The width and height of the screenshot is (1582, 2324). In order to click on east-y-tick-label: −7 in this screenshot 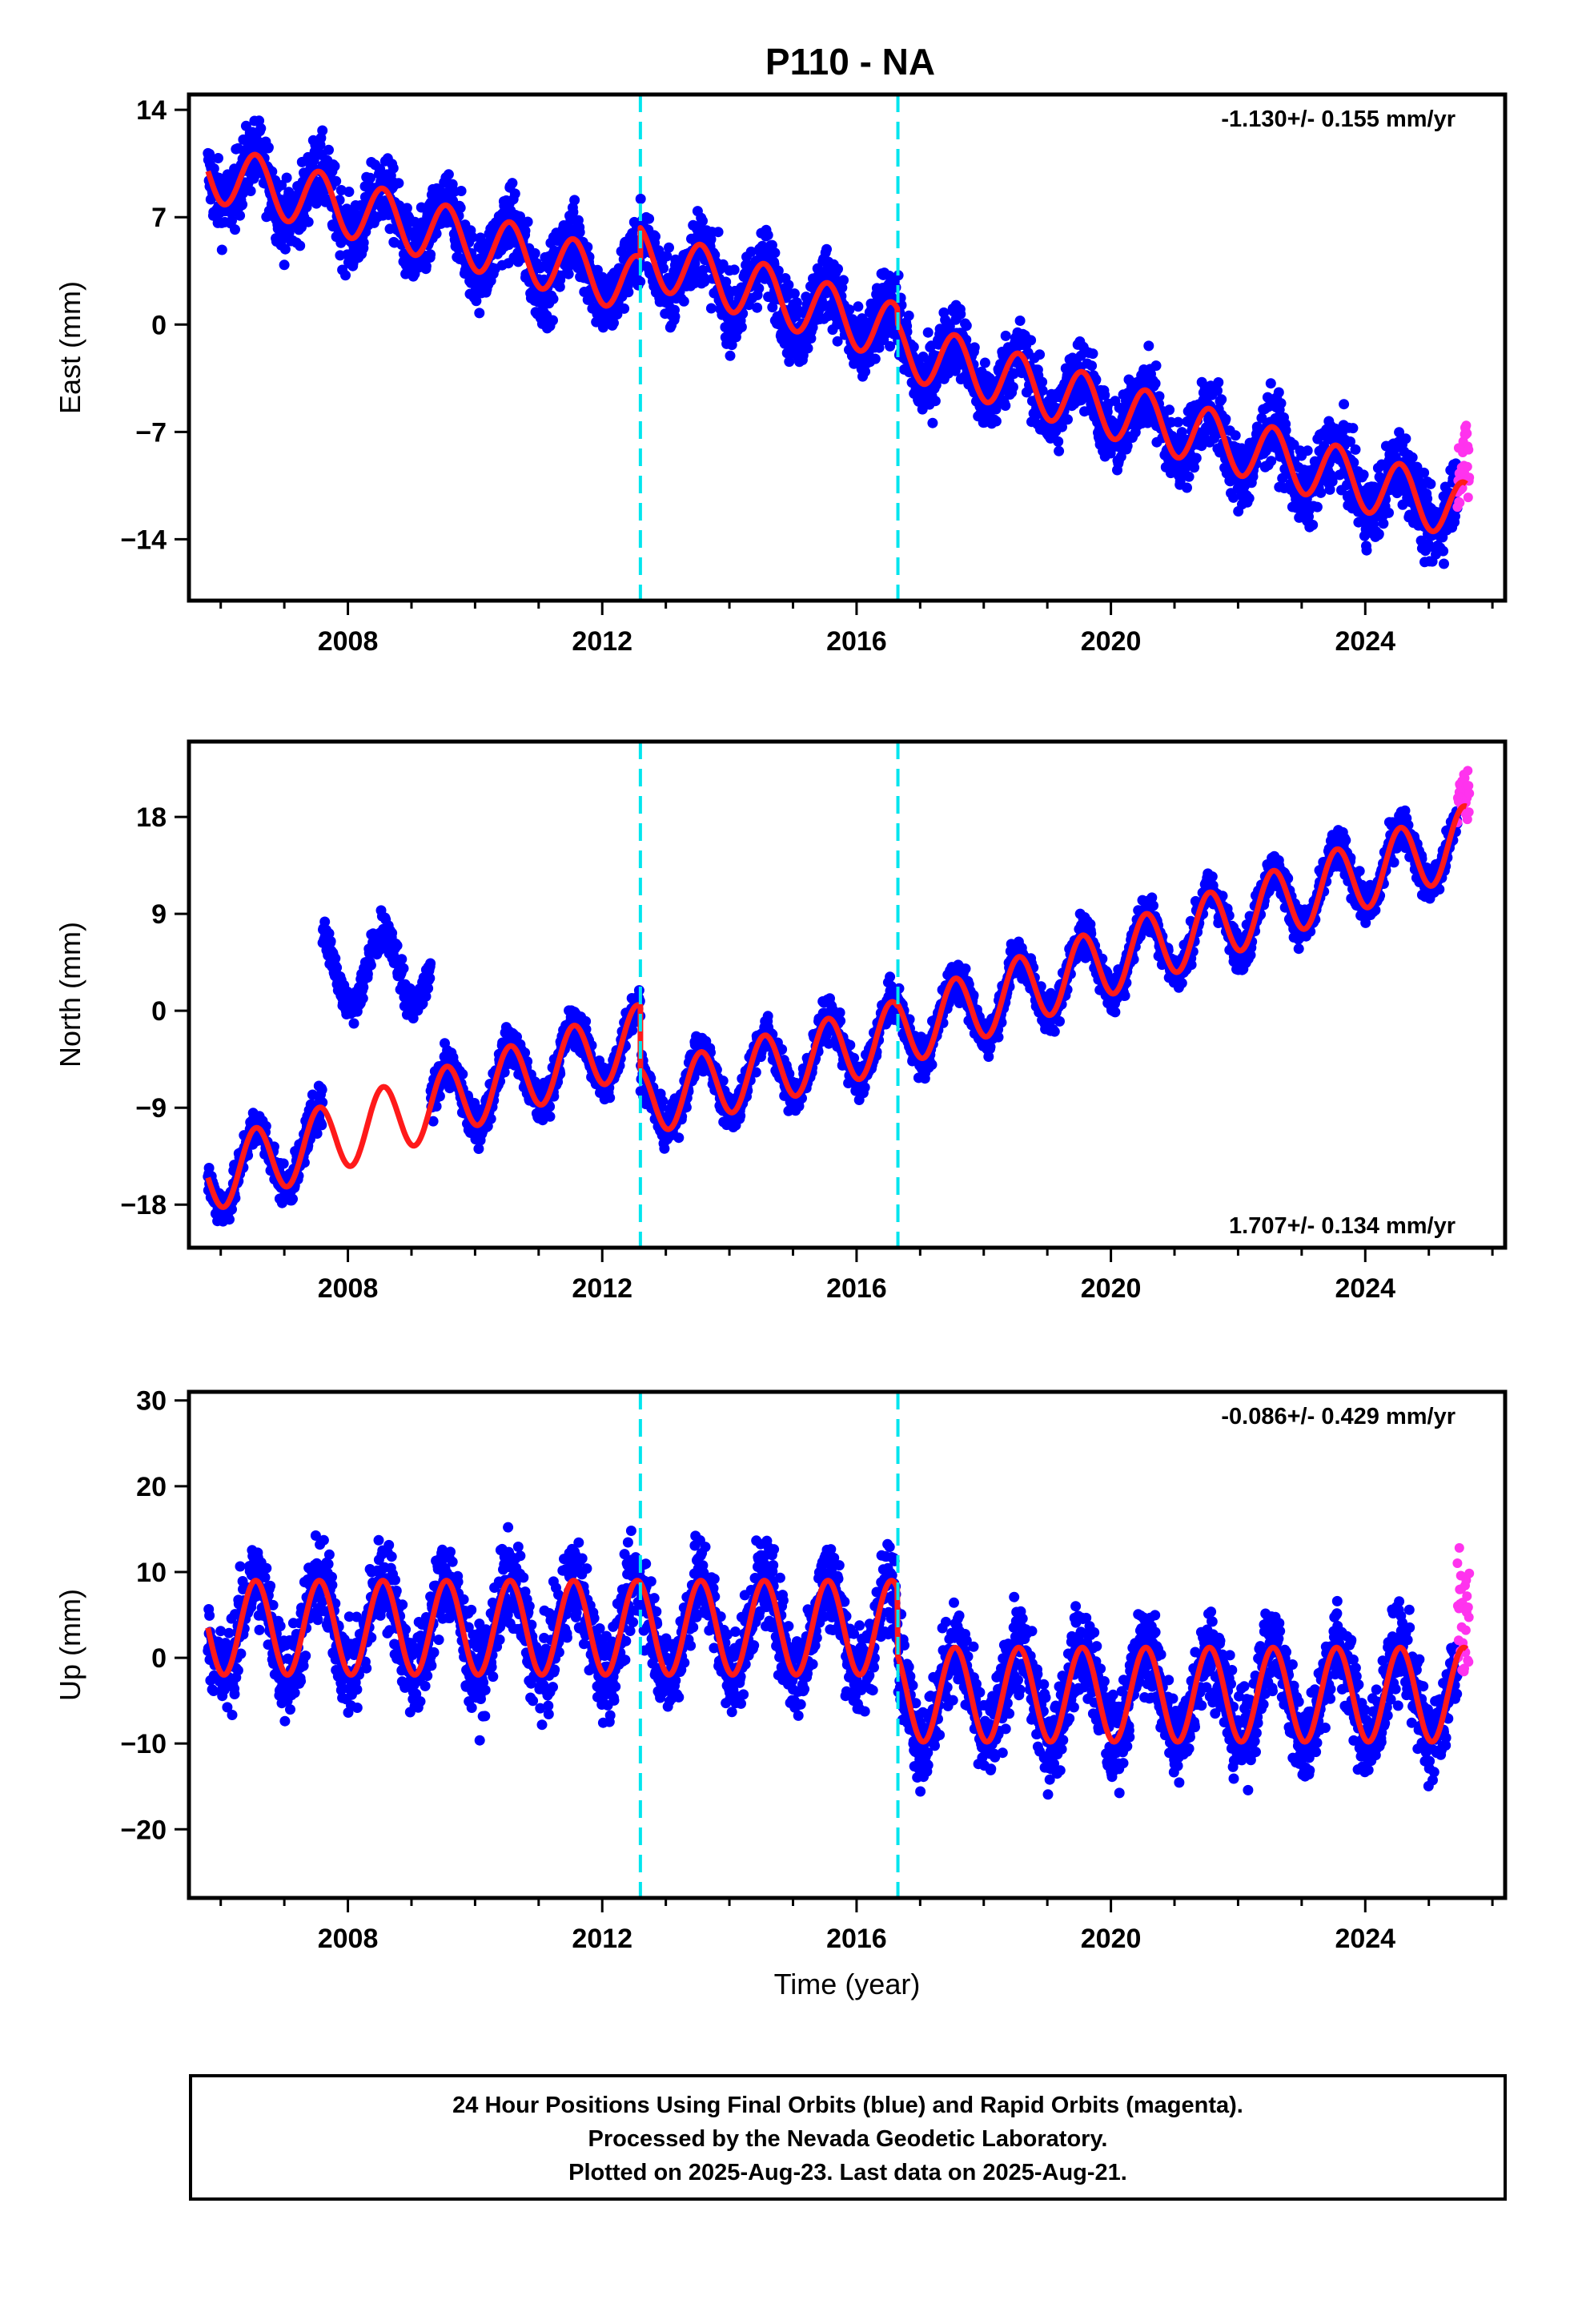, I will do `click(151, 432)`.